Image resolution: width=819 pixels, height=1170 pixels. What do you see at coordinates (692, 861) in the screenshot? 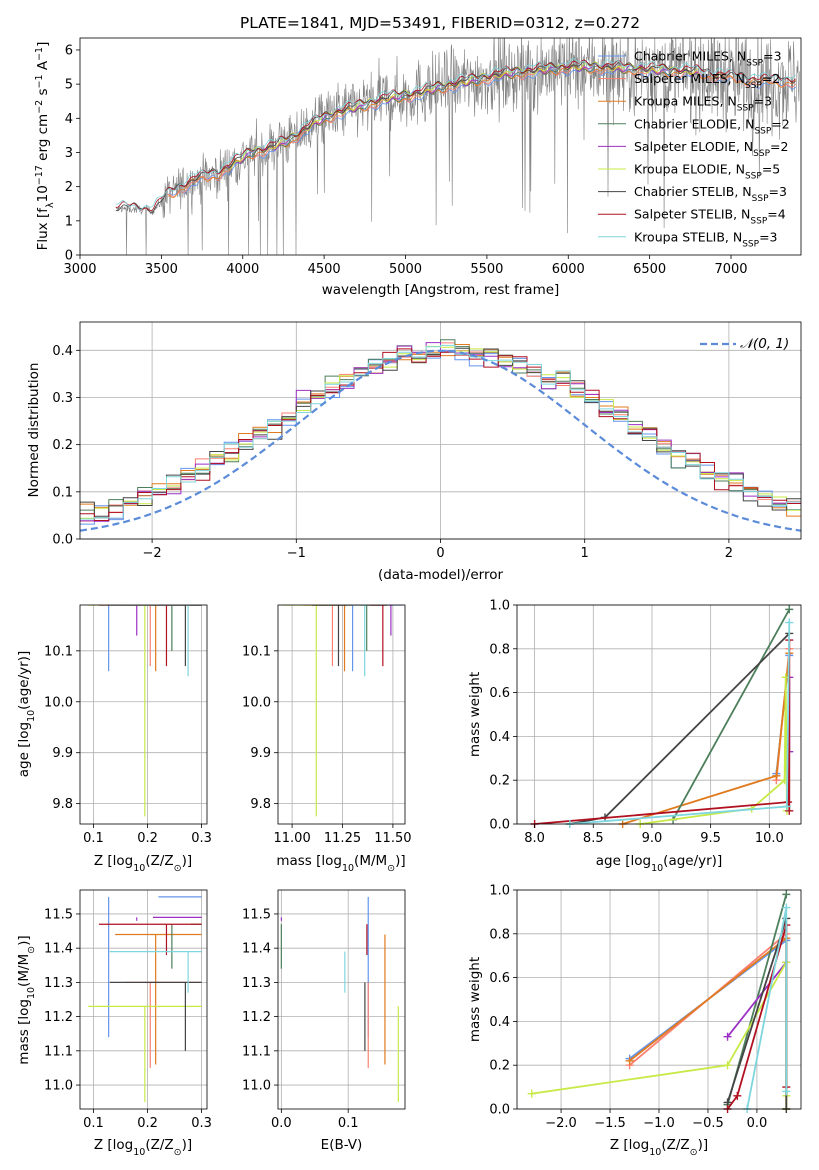
I see `x-axis-label-part: (age/yr)]` at bounding box center [692, 861].